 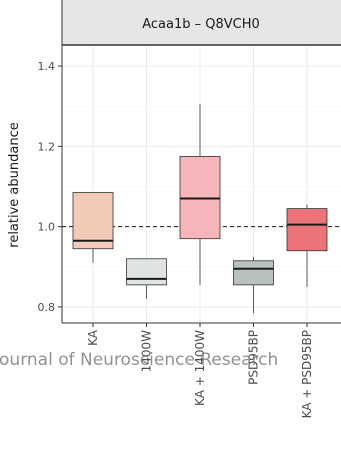 I want to click on box-ka-1400w, so click(x=200, y=194).